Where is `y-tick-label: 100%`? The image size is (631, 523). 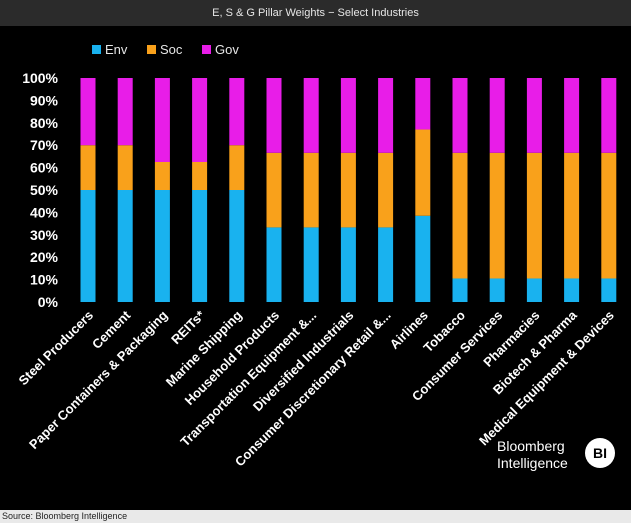
y-tick-label: 100% is located at coordinates (40, 78).